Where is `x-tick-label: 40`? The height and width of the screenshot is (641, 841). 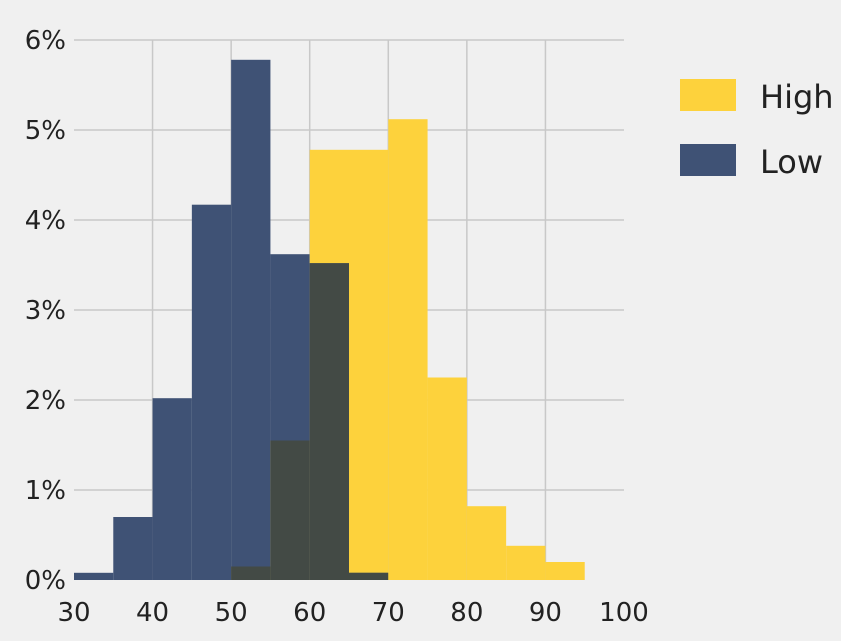 x-tick-label: 40 is located at coordinates (152, 613).